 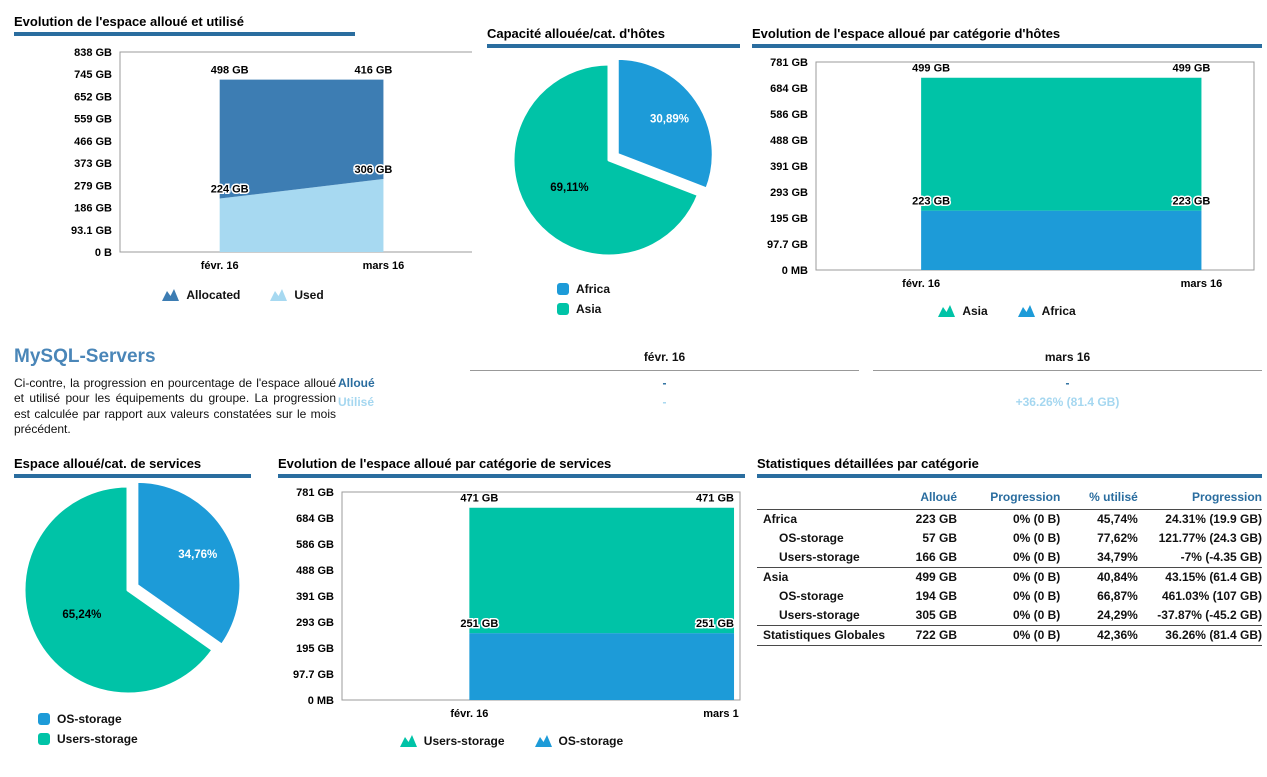 What do you see at coordinates (197, 555) in the screenshot?
I see `pie-data-label: 34,76%` at bounding box center [197, 555].